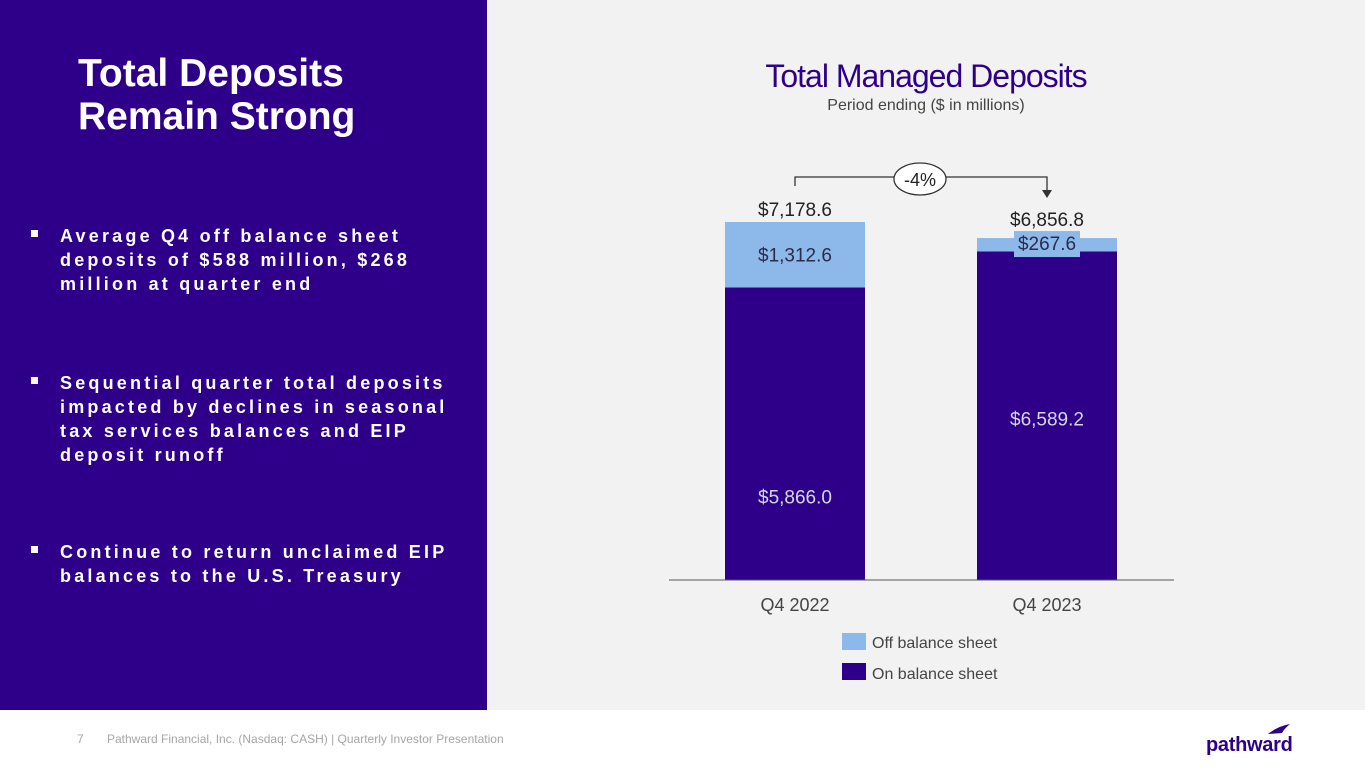 The height and width of the screenshot is (768, 1365). I want to click on bar-total-label: $7,178.6, so click(795, 210).